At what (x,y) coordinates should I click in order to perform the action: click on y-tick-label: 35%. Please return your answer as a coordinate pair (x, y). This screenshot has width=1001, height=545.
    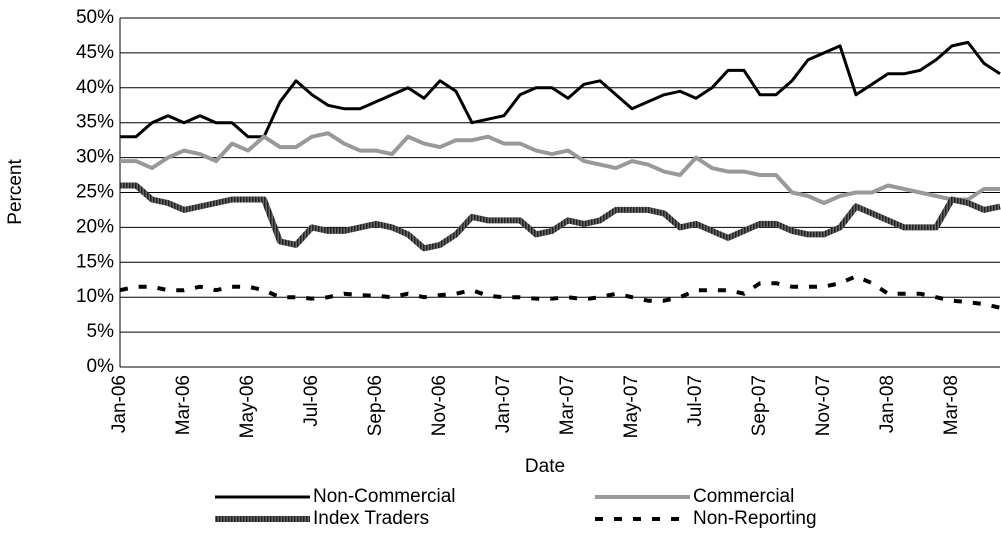
    Looking at the image, I should click on (95, 122).